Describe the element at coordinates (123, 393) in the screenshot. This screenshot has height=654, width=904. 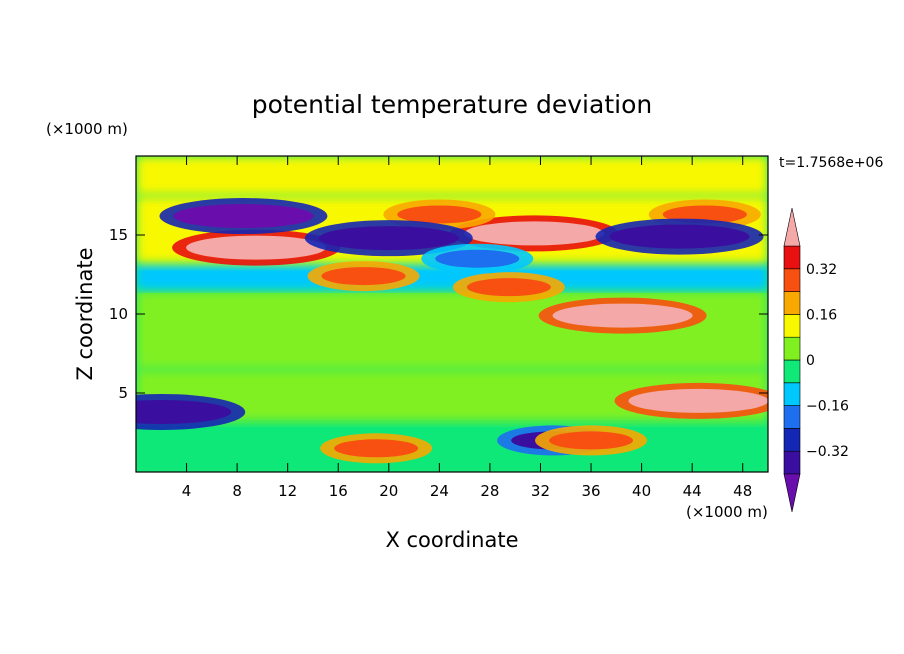
I see `y-tick-label: 5` at that location.